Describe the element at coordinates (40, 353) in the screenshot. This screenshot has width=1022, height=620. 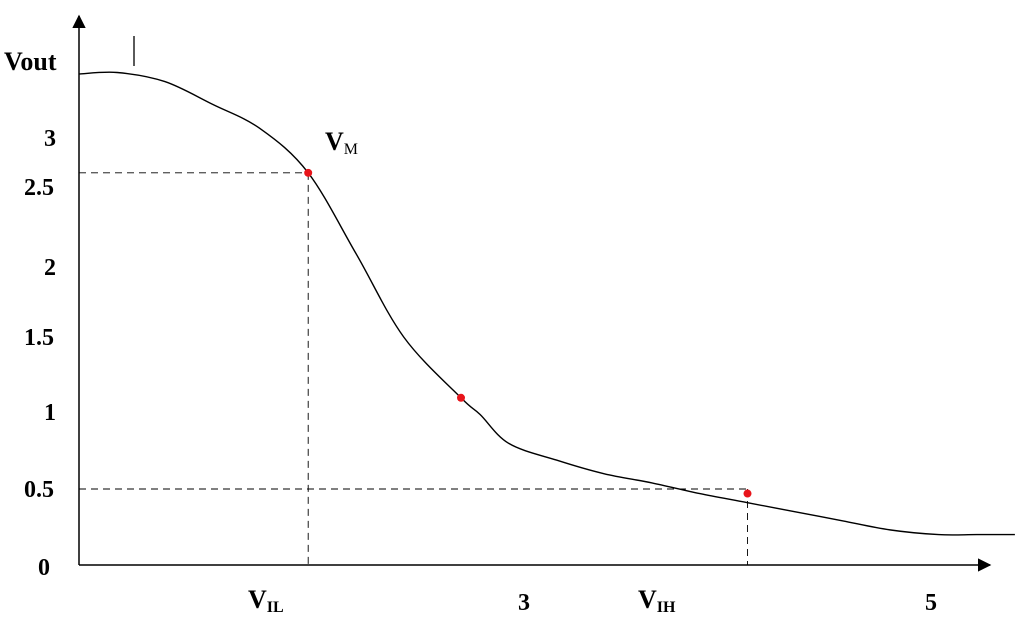
I see `y-tick-labels: 0 0.5 1 1.5 2 2.5 3` at that location.